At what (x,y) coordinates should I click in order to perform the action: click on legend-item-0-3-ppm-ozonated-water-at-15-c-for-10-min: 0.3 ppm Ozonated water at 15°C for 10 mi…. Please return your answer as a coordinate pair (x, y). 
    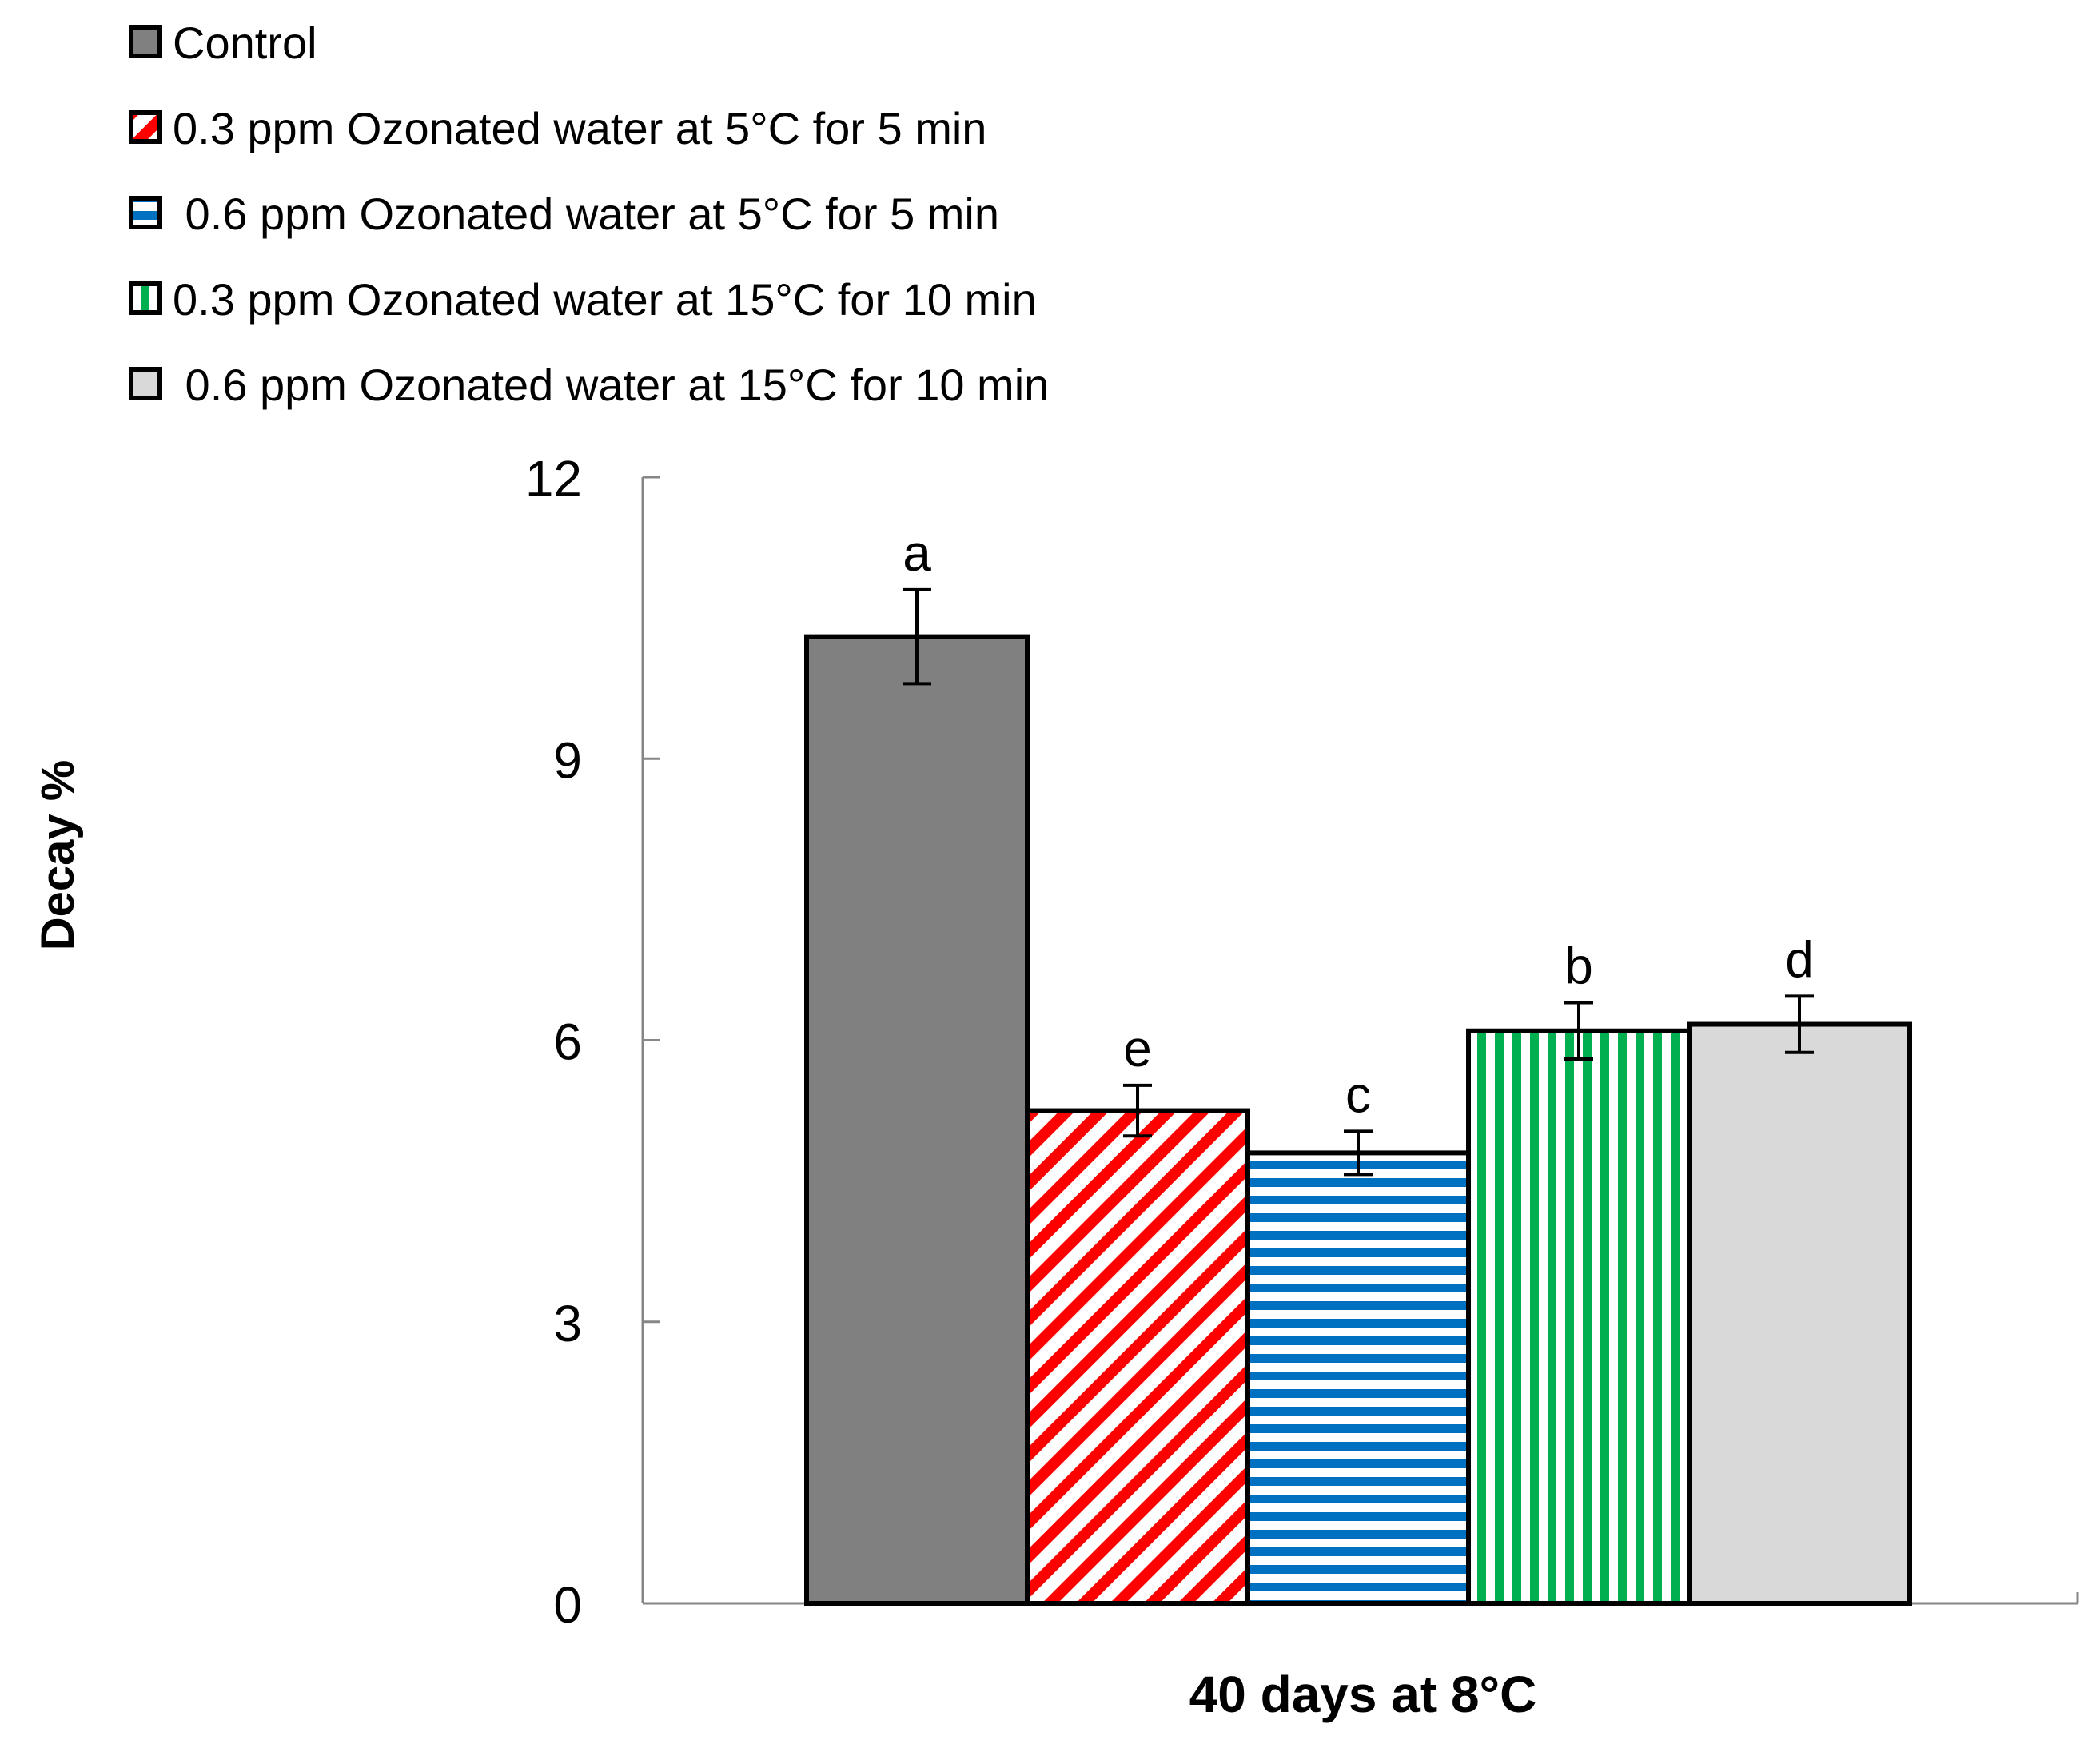
    Looking at the image, I should click on (583, 299).